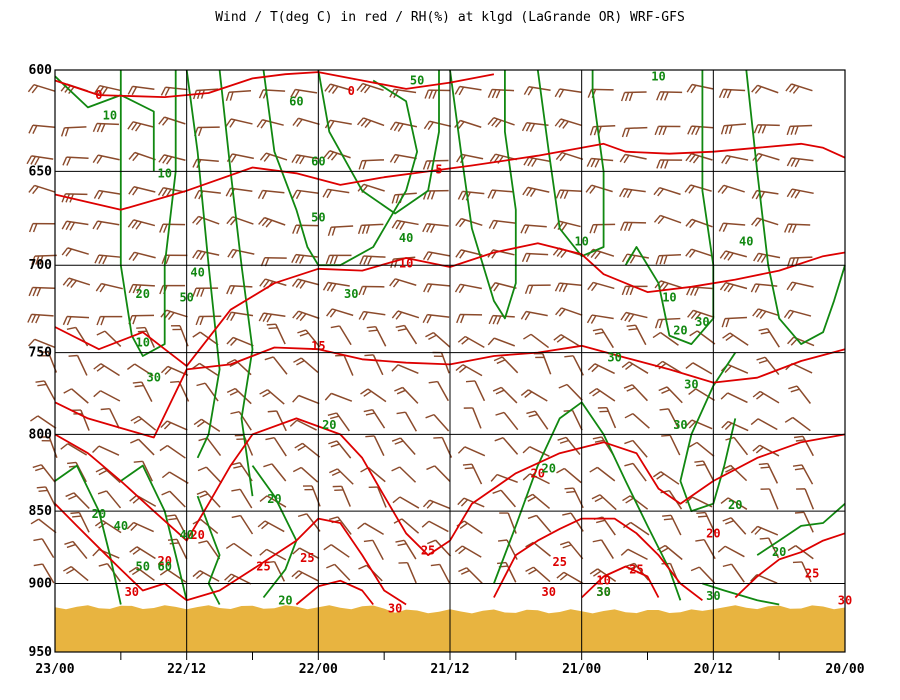 This screenshot has height=700, width=900. Describe the element at coordinates (483, 194) in the screenshot. I see `rh-40-b` at that location.